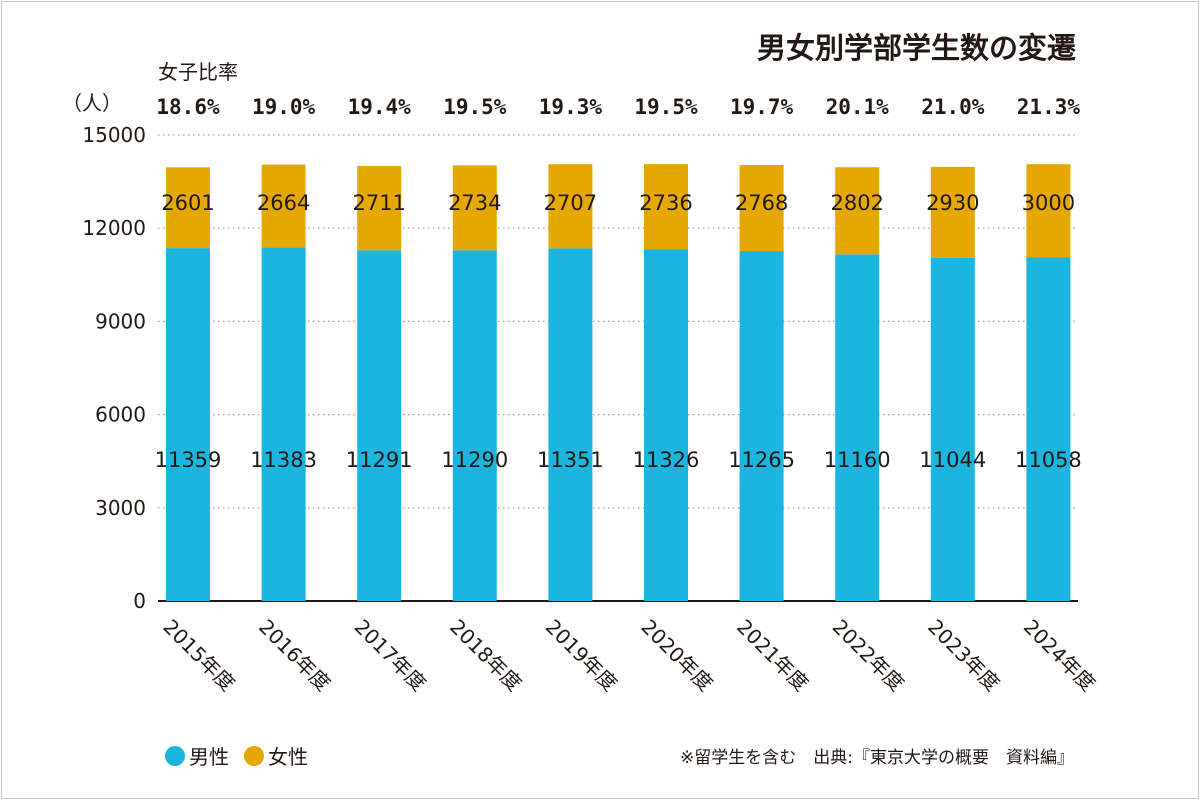  Describe the element at coordinates (139, 601) in the screenshot. I see `y-tick-label: 0` at that location.